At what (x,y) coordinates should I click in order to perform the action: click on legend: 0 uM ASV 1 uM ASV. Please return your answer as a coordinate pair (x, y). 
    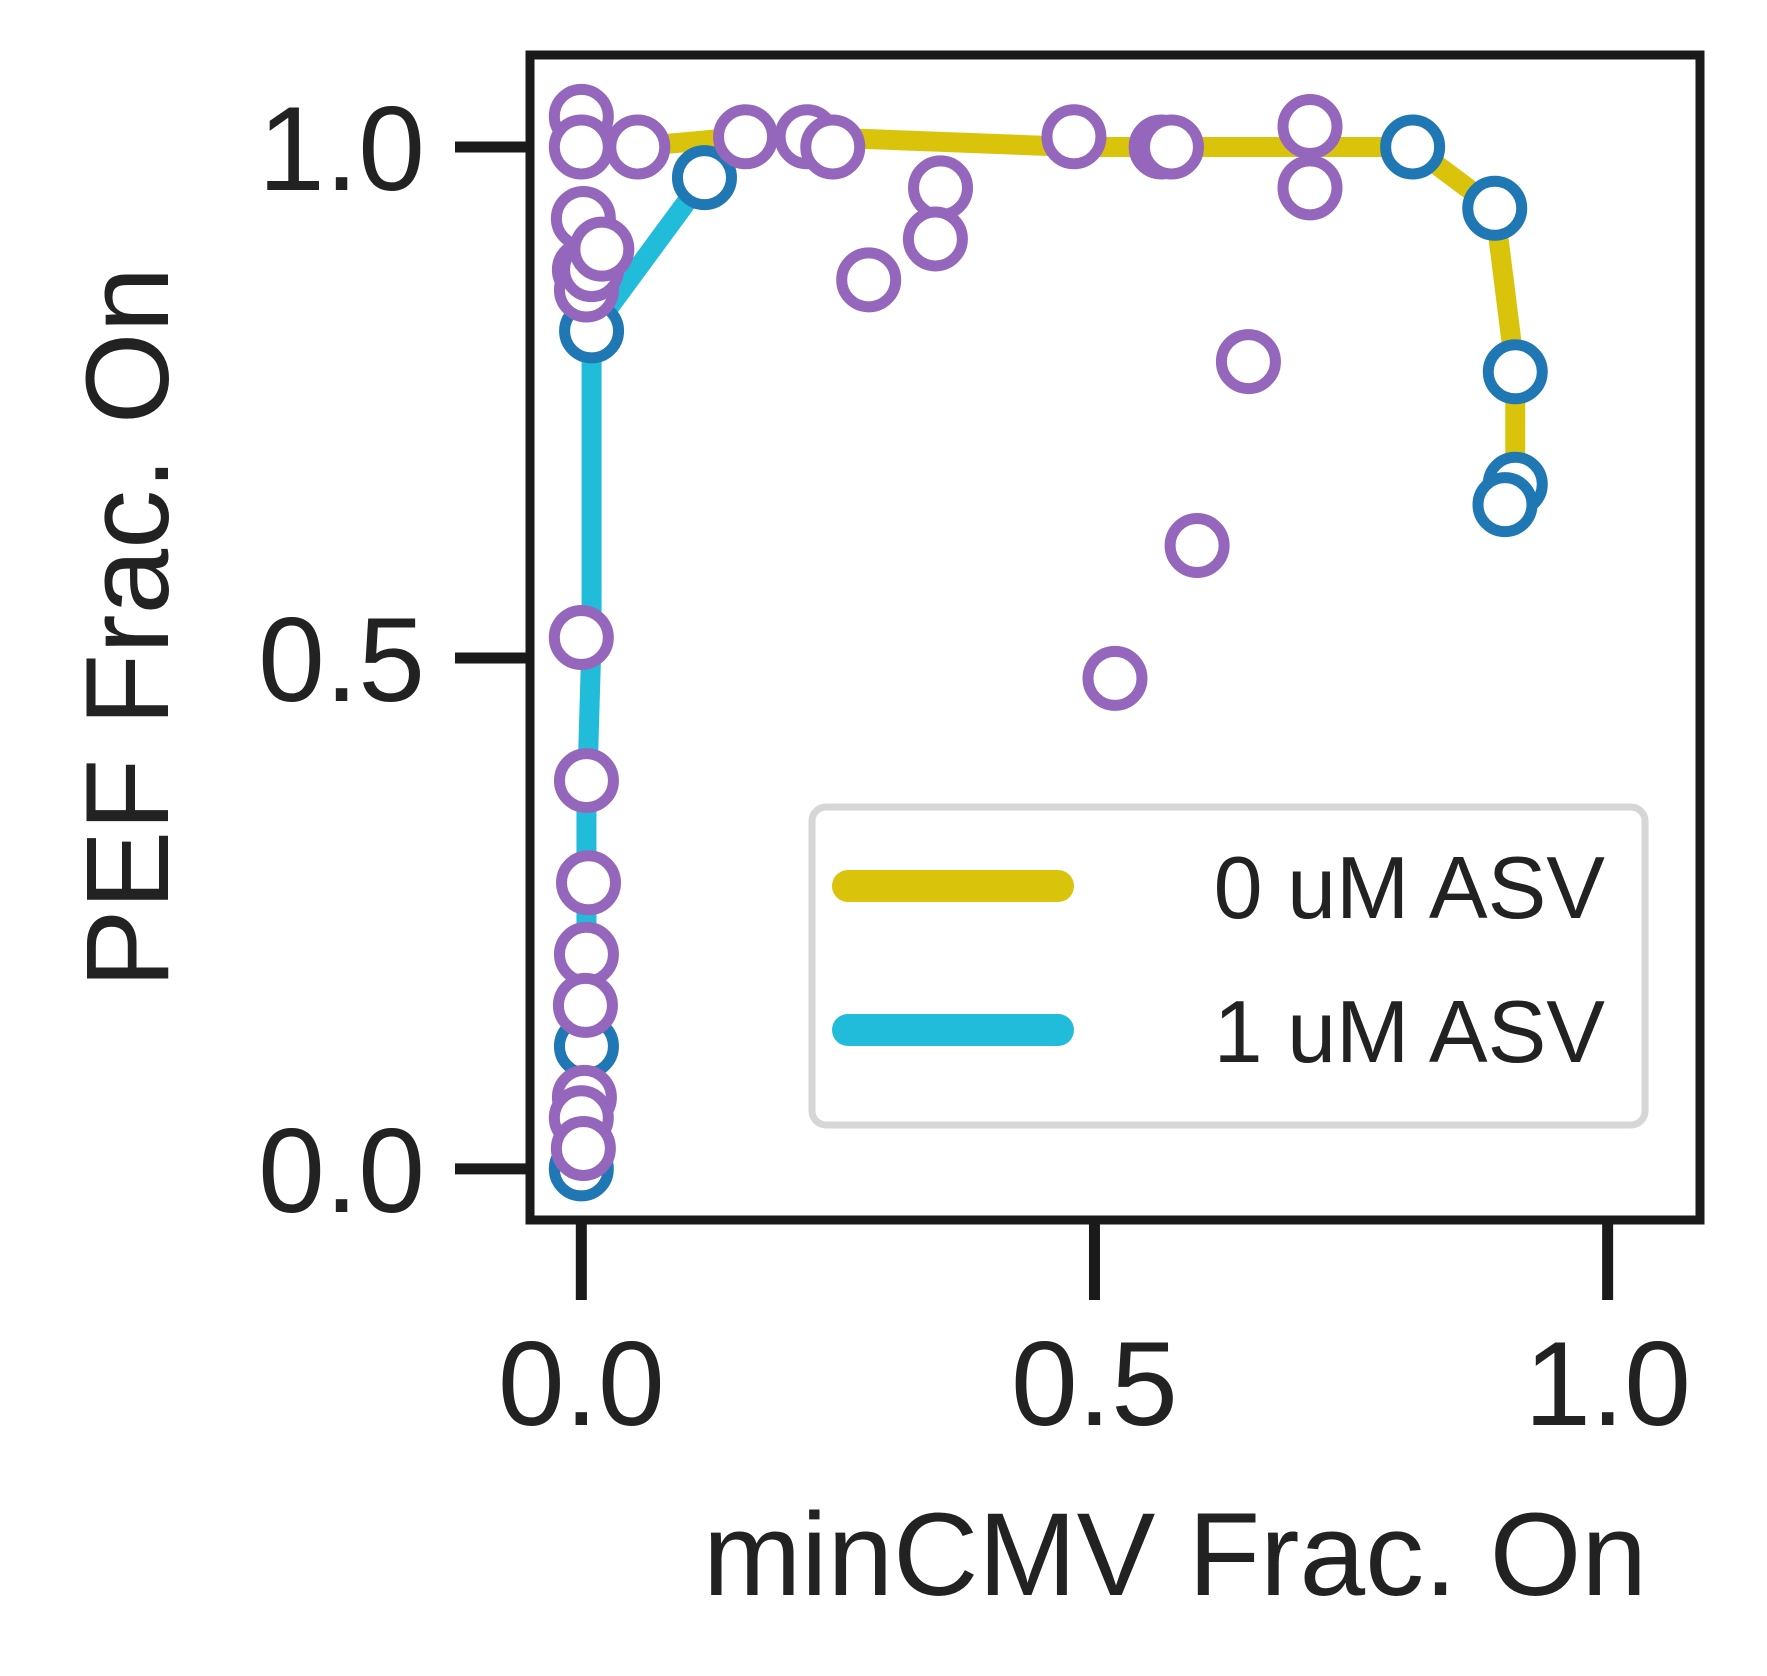
    Looking at the image, I should click on (1228, 966).